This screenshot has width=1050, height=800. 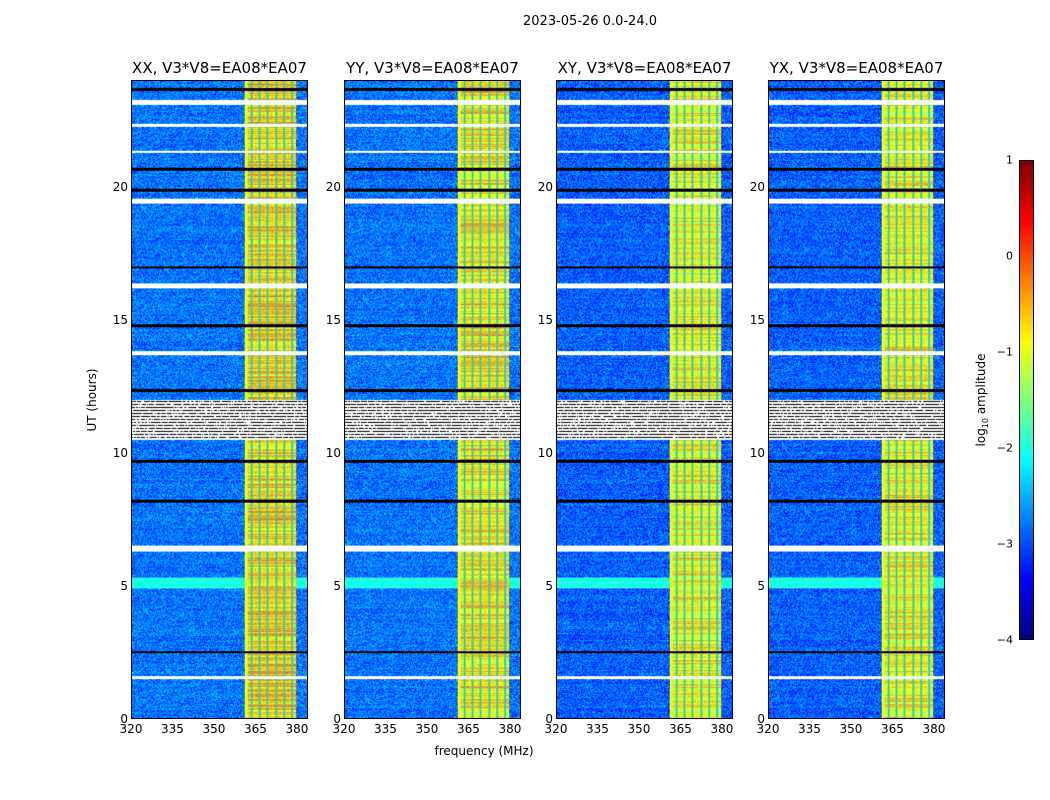 I want to click on panel-title: XX, V3*V8=EA08*EA07, so click(x=219, y=68).